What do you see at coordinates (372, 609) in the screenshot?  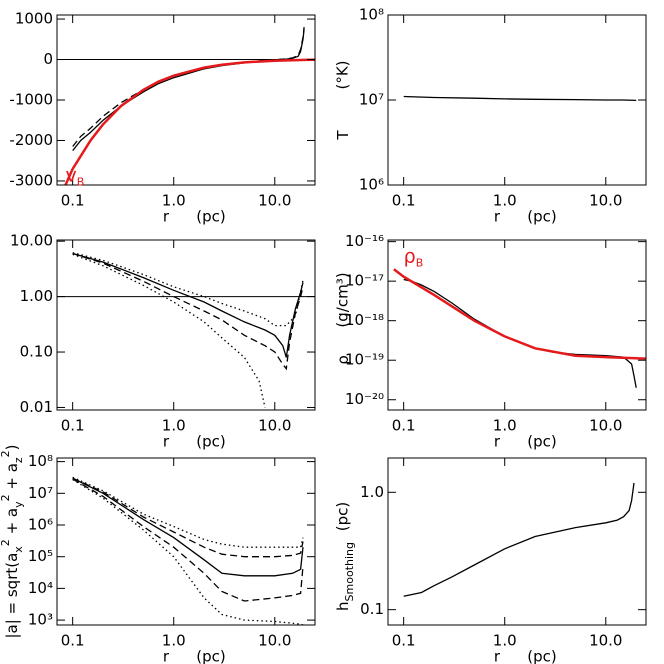 I see `y-tick-label: 0.1` at bounding box center [372, 609].